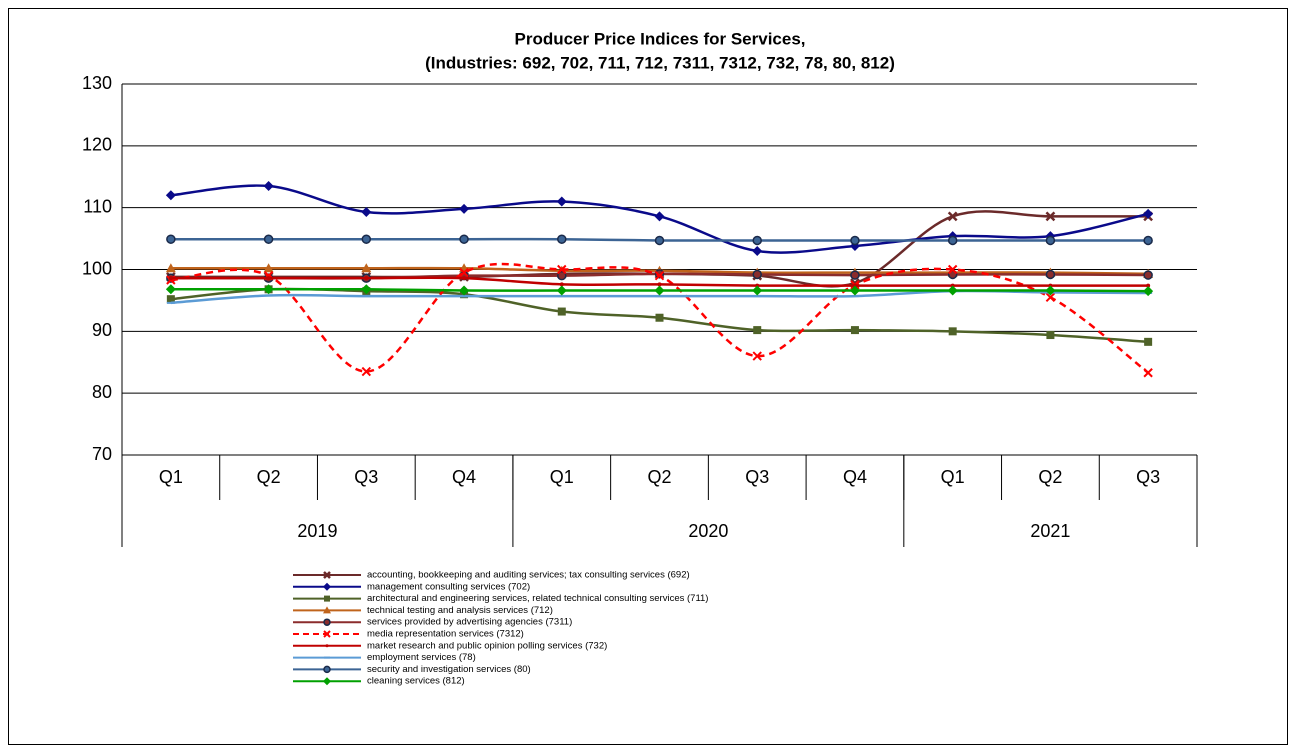 The width and height of the screenshot is (1296, 749). Describe the element at coordinates (97, 145) in the screenshot. I see `y-tick-label: 120` at that location.